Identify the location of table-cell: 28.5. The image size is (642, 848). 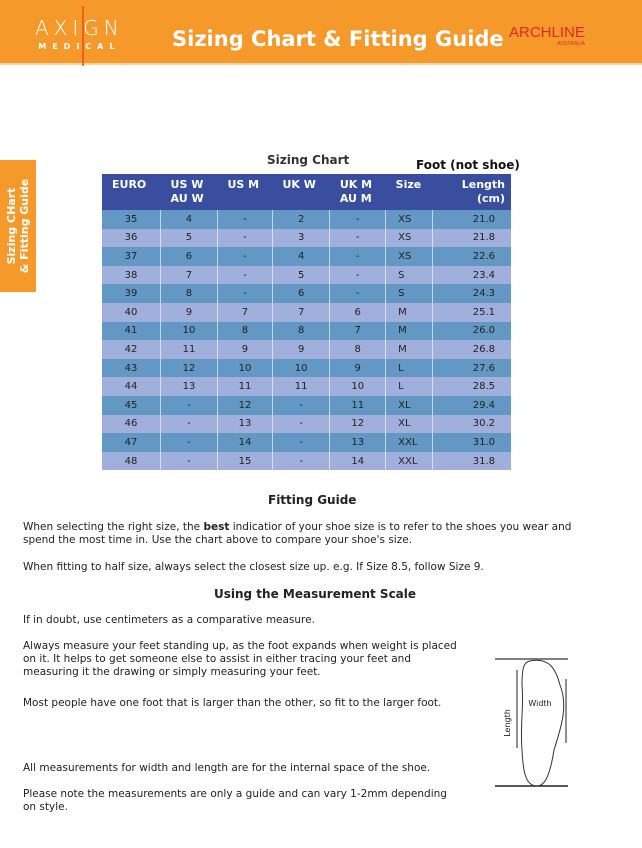
(471, 386).